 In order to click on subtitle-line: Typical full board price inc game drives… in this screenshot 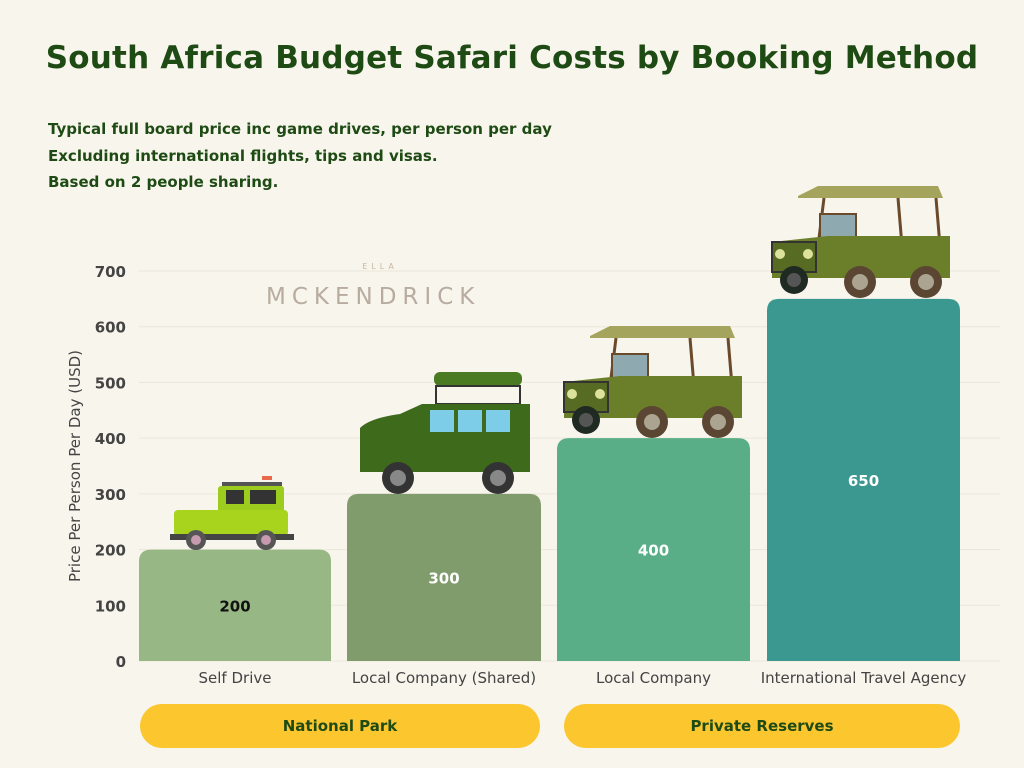, I will do `click(300, 129)`.